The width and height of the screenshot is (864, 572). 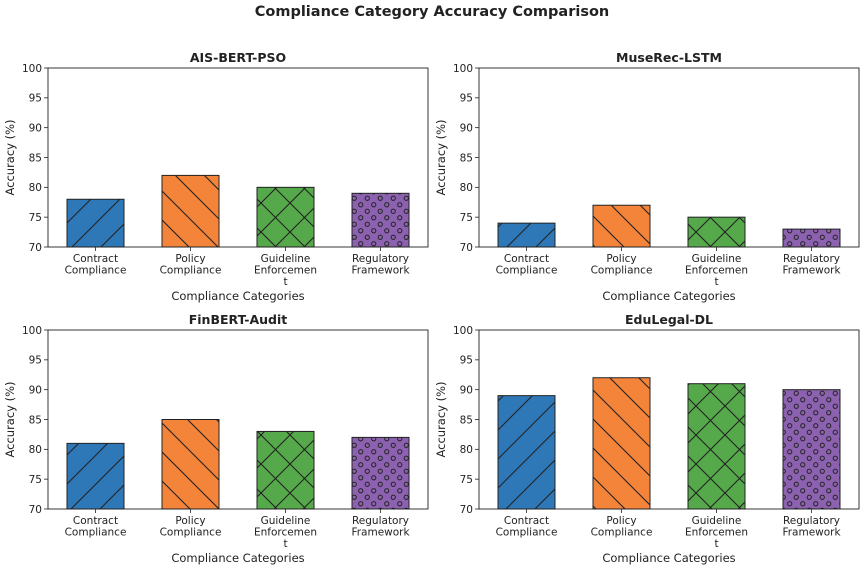 I want to click on panel-title: FinBERT-Audit, so click(x=238, y=319).